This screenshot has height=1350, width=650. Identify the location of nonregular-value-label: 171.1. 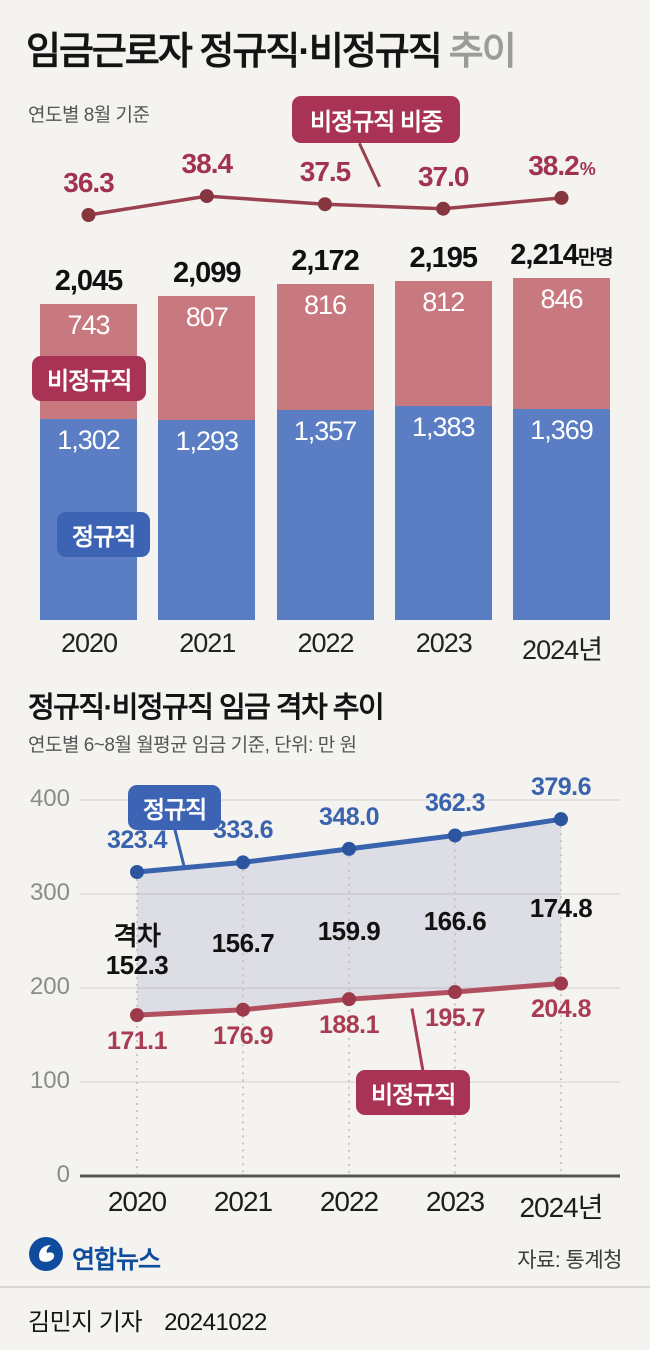
(137, 1041).